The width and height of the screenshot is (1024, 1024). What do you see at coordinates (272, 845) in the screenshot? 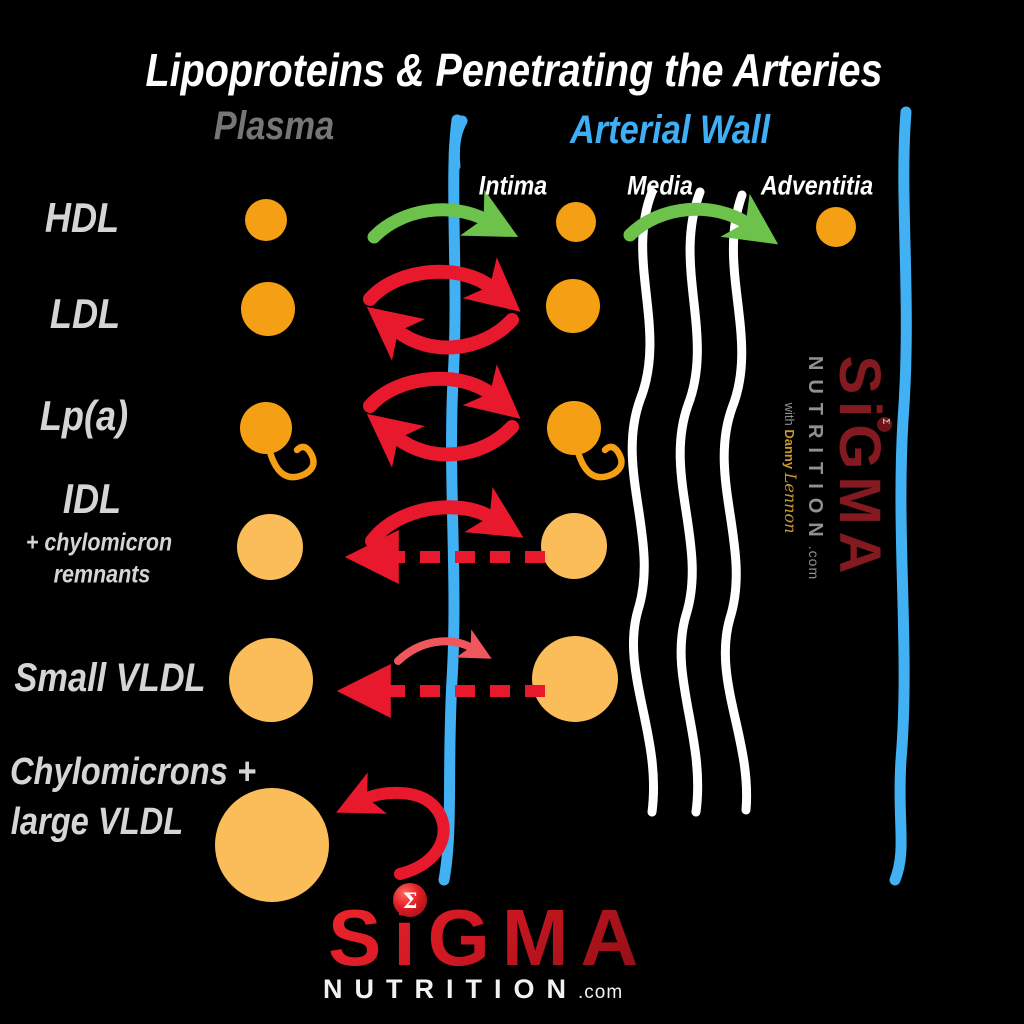
I see `chylomicron-plasma-circle` at bounding box center [272, 845].